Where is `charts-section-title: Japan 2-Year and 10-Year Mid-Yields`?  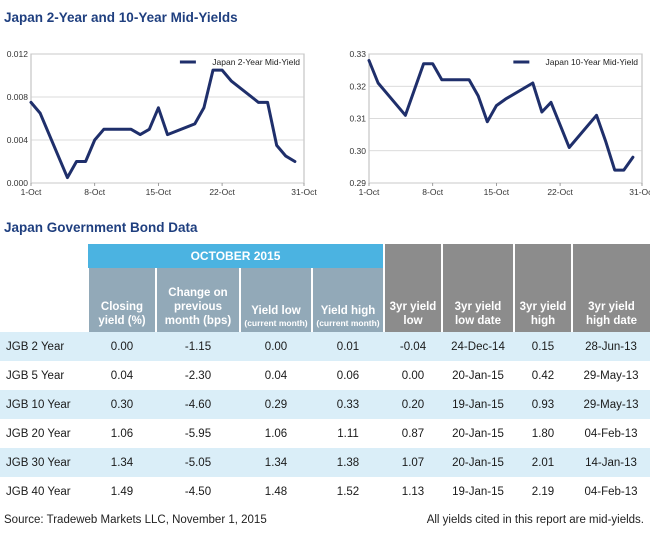 charts-section-title: Japan 2-Year and 10-Year Mid-Yields is located at coordinates (121, 17).